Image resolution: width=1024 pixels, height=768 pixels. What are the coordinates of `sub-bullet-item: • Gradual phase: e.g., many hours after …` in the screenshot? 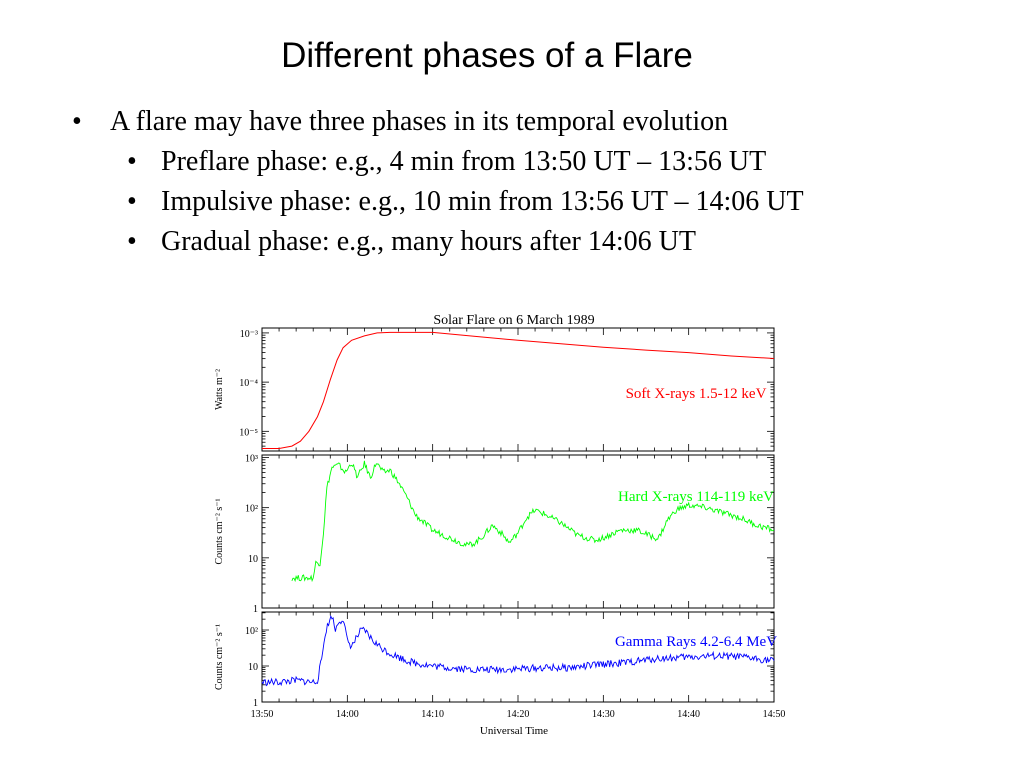 It's located at (537, 242).